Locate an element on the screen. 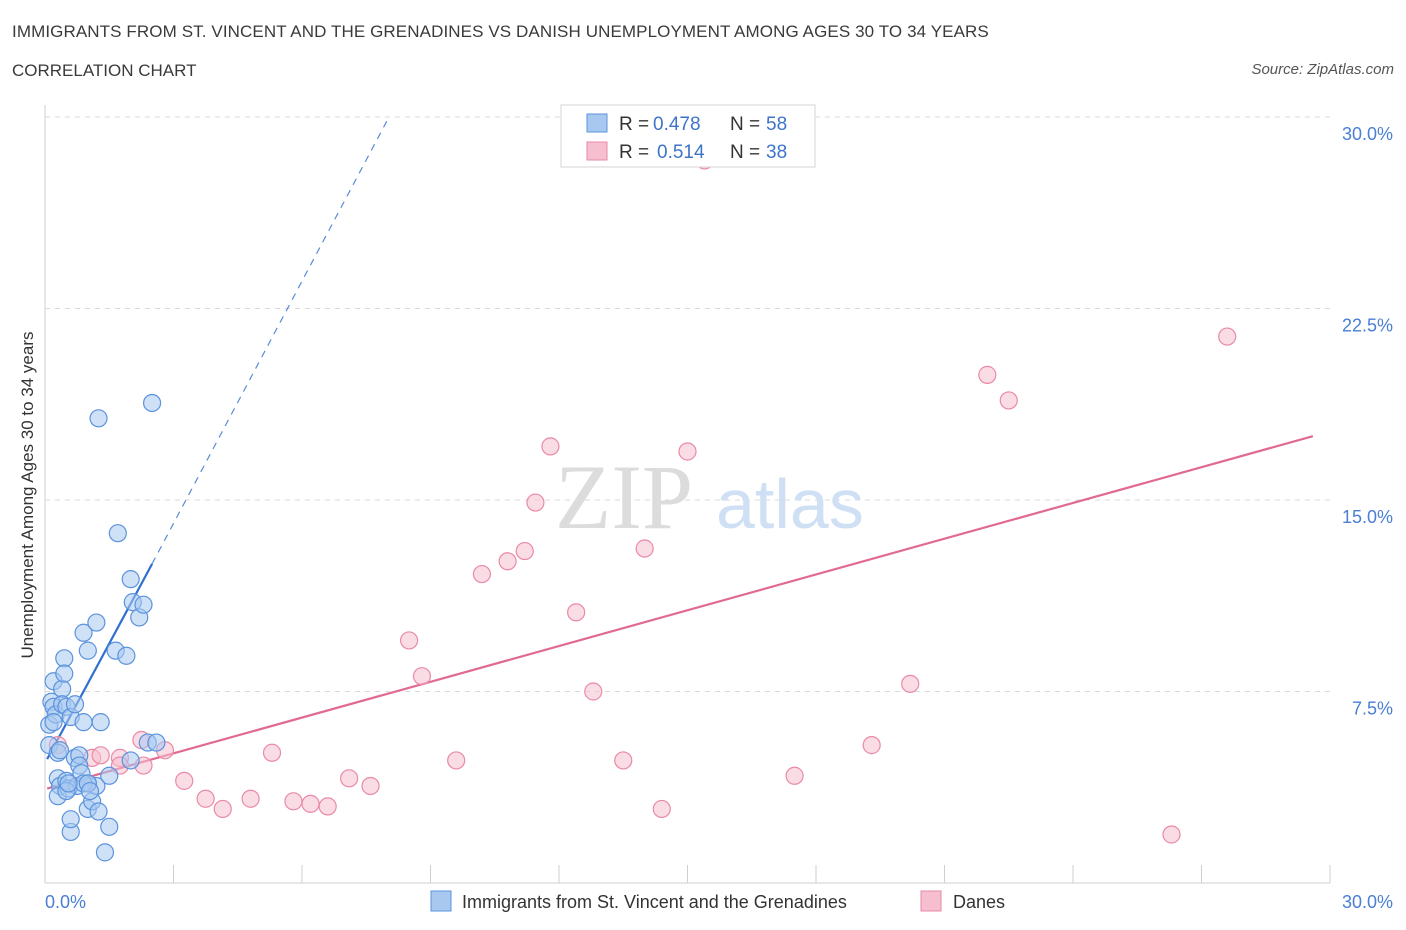 This screenshot has height=930, width=1406. legend-n-value-1: 58 is located at coordinates (776, 124).